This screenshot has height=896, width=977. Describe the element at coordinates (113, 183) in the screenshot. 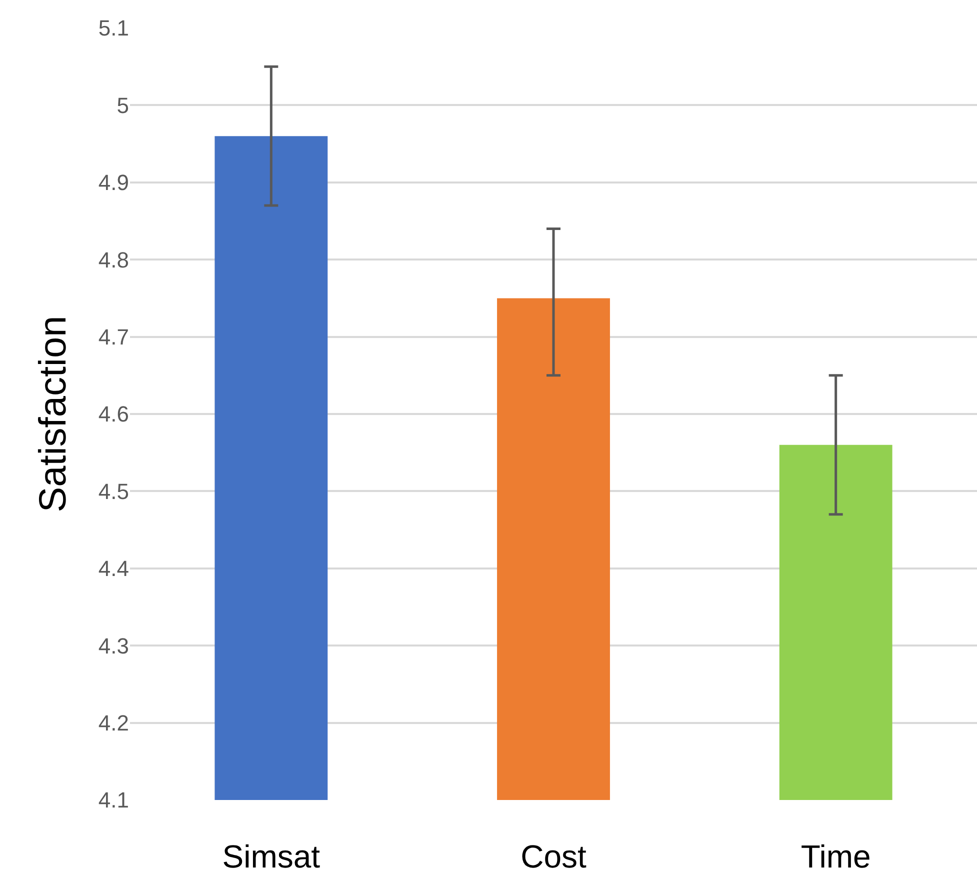

I see `y-tick-label: 4.9` at that location.